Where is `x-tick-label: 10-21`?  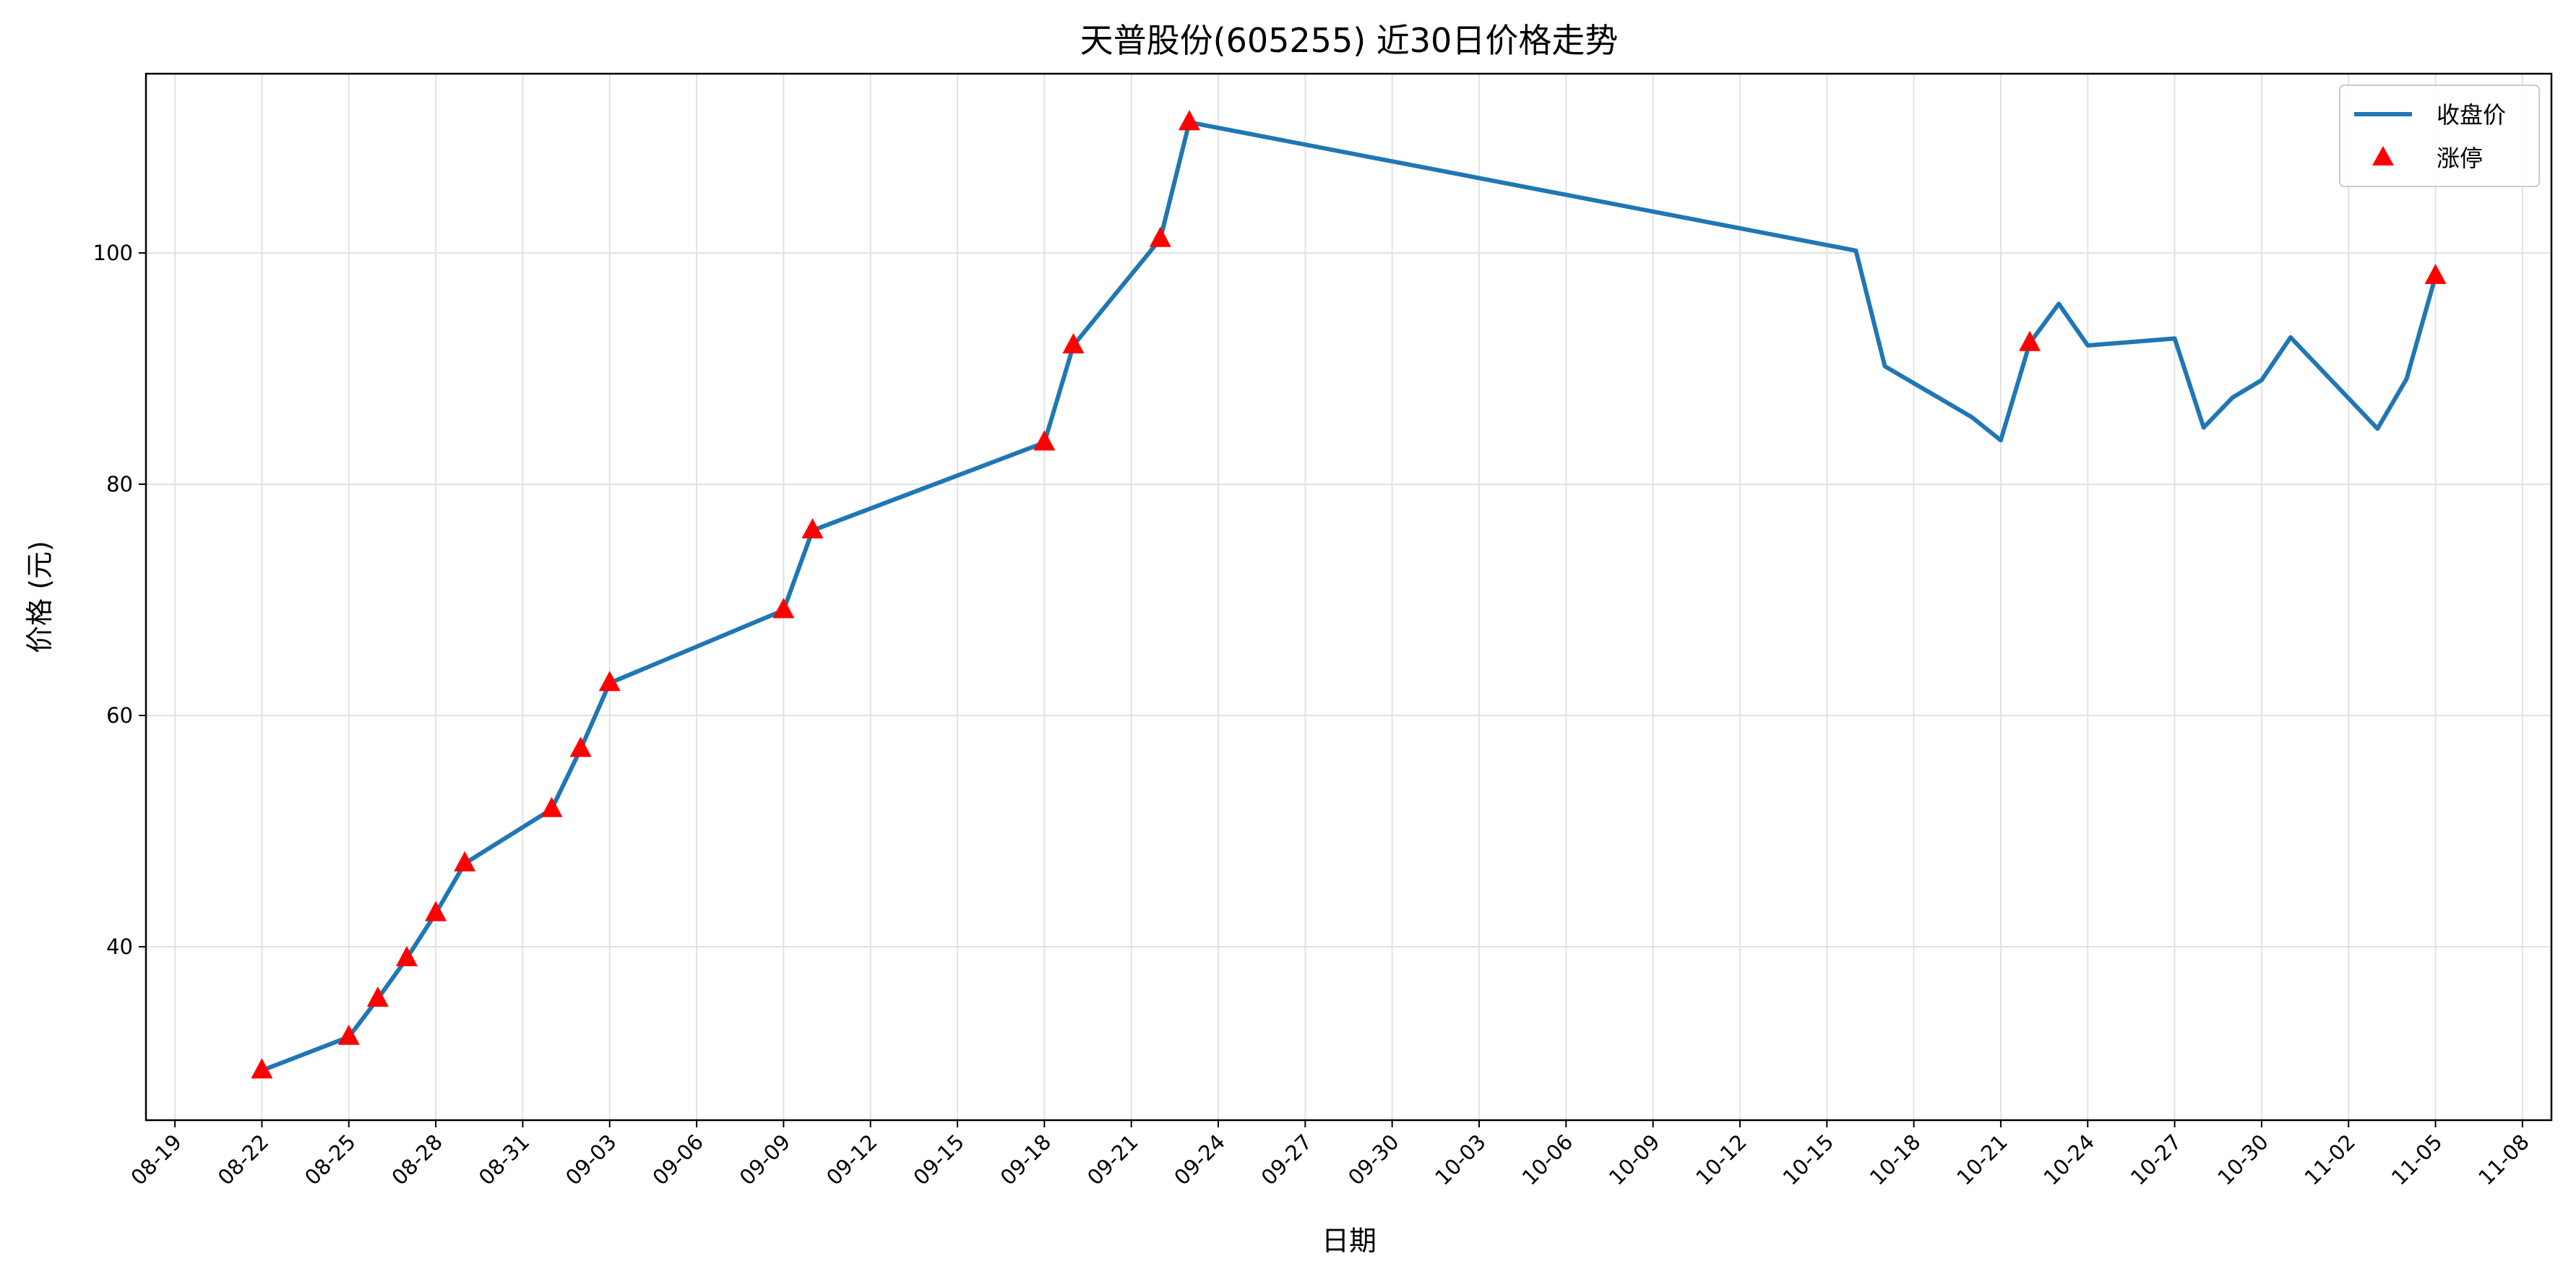
x-tick-label: 10-21 is located at coordinates (1982, 1160).